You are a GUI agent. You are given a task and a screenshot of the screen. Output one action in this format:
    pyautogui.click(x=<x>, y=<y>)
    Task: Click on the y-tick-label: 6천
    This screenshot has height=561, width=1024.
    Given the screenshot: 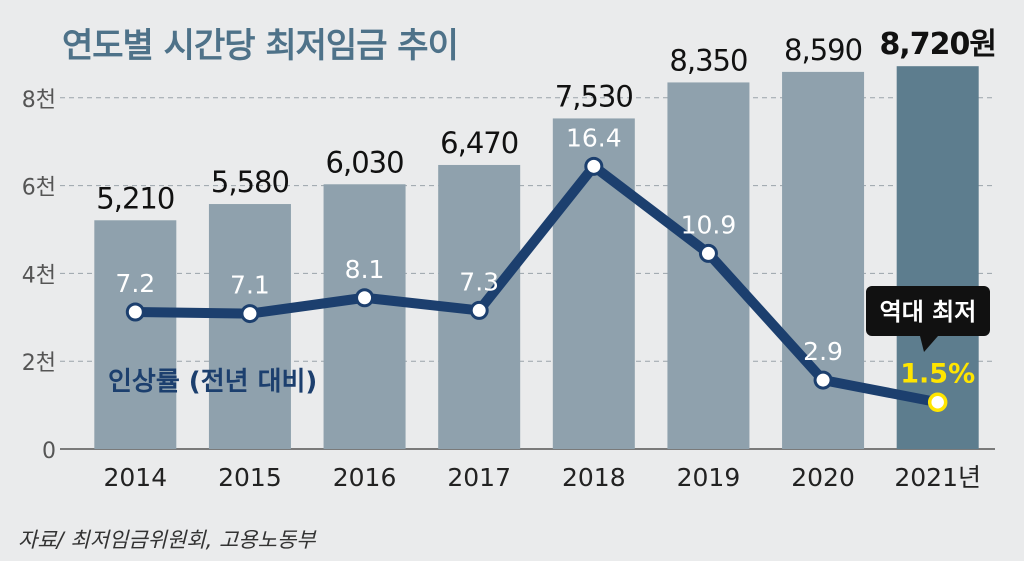 What is the action you would take?
    pyautogui.click(x=39, y=188)
    